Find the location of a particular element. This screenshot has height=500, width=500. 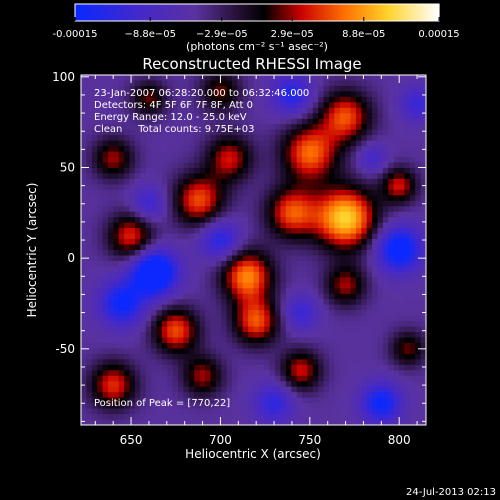

colorbar-cell is located at coordinates (414, 12).